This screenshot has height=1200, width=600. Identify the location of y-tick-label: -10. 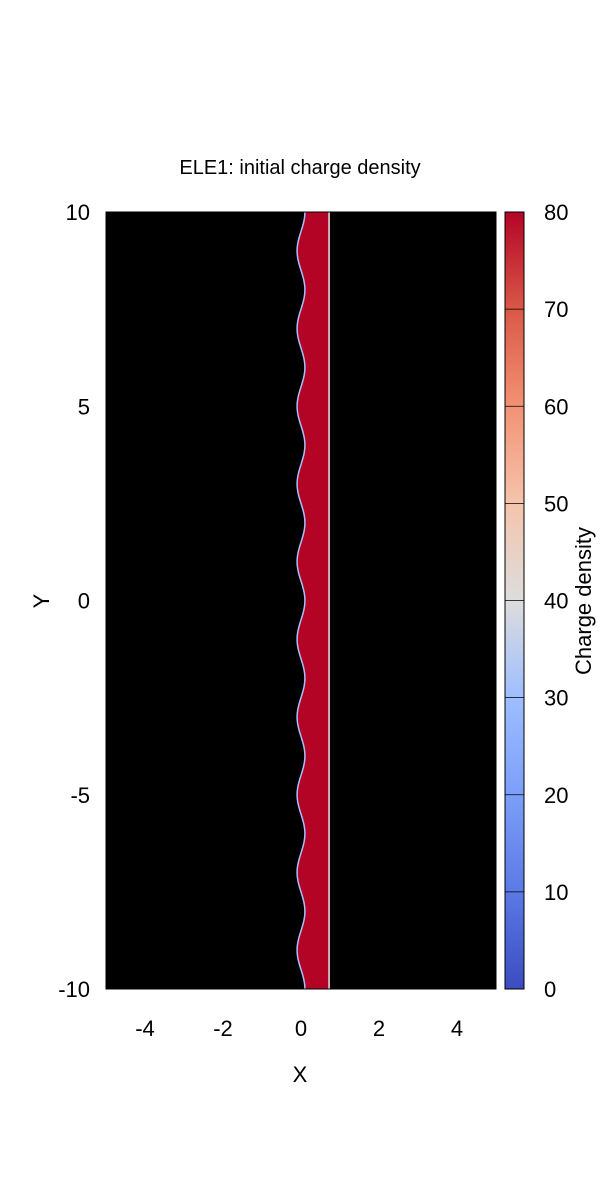
(74, 989).